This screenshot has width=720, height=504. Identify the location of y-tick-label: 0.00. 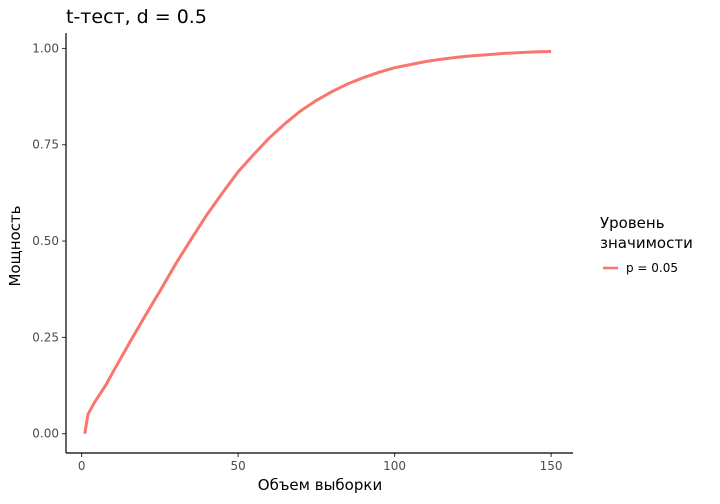
(45, 434).